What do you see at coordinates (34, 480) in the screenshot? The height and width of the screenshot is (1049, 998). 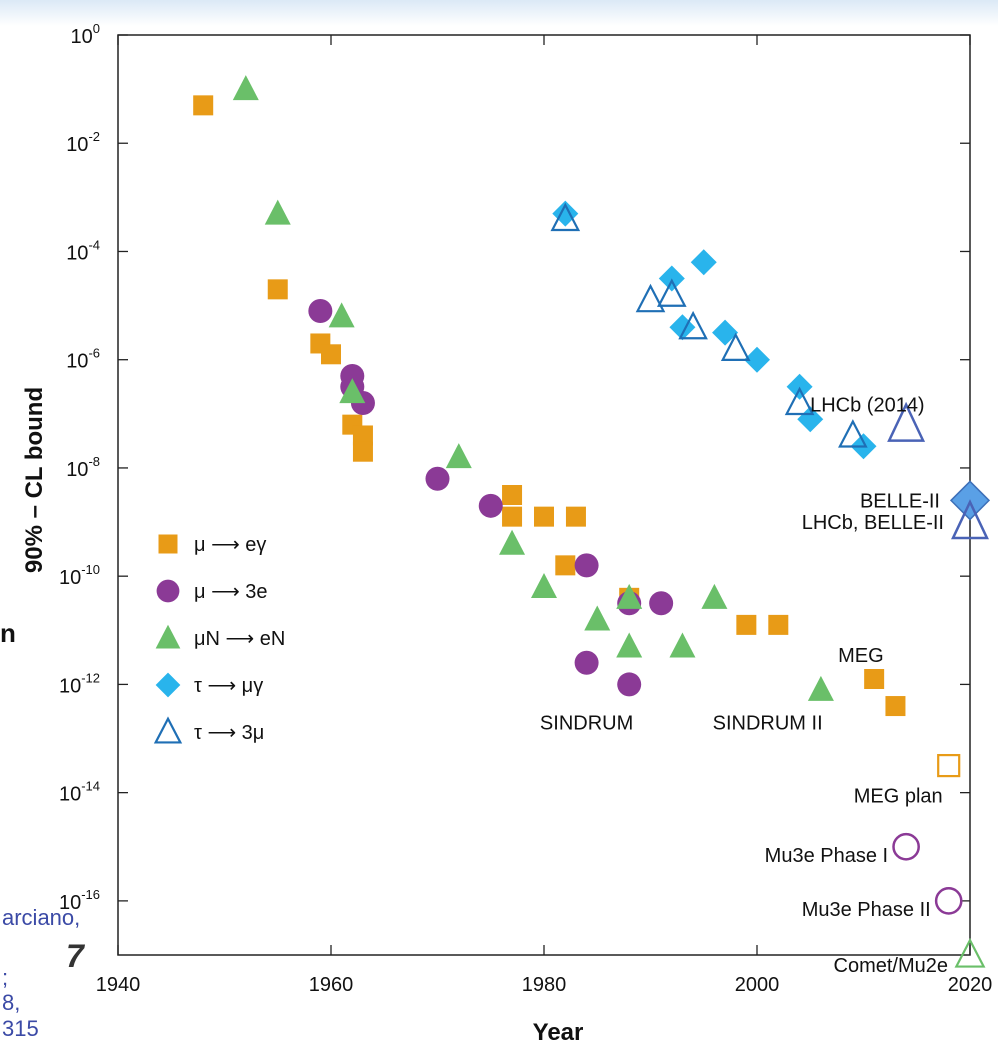 I see `y-axis-title: 90% – CL bound` at bounding box center [34, 480].